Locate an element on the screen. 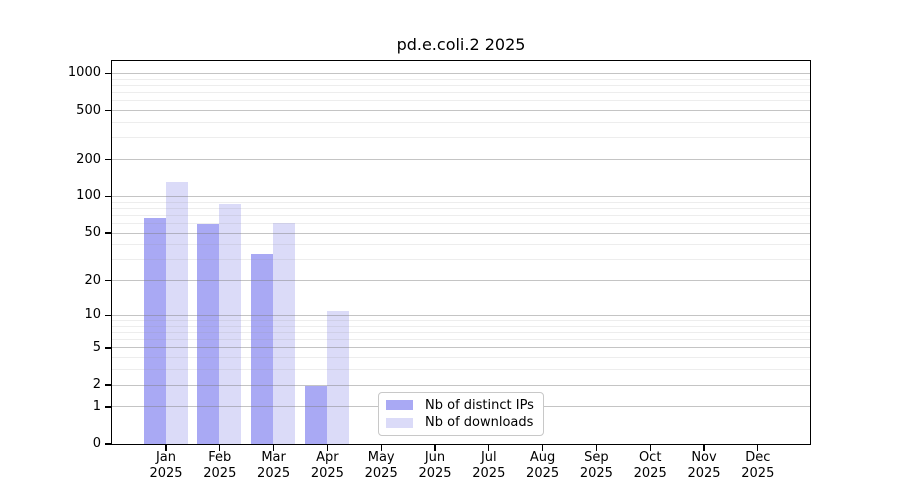 This screenshot has height=500, width=900. y-tick-label: 50 is located at coordinates (92, 233).